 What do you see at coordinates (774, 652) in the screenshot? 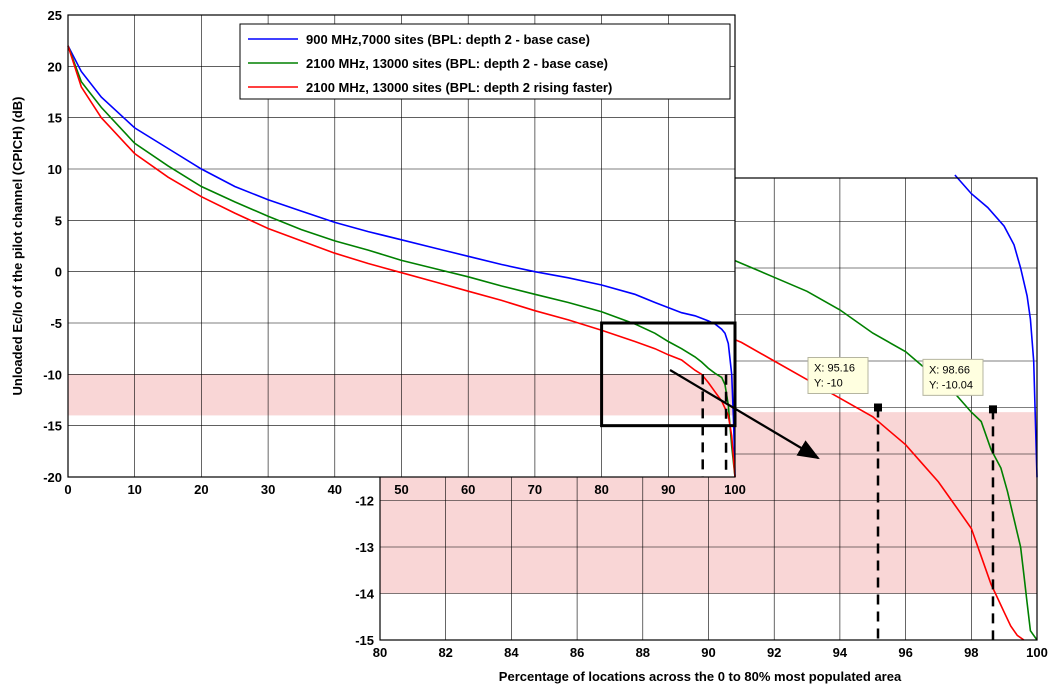
I see `zoom-x-tick-label: 92` at bounding box center [774, 652].